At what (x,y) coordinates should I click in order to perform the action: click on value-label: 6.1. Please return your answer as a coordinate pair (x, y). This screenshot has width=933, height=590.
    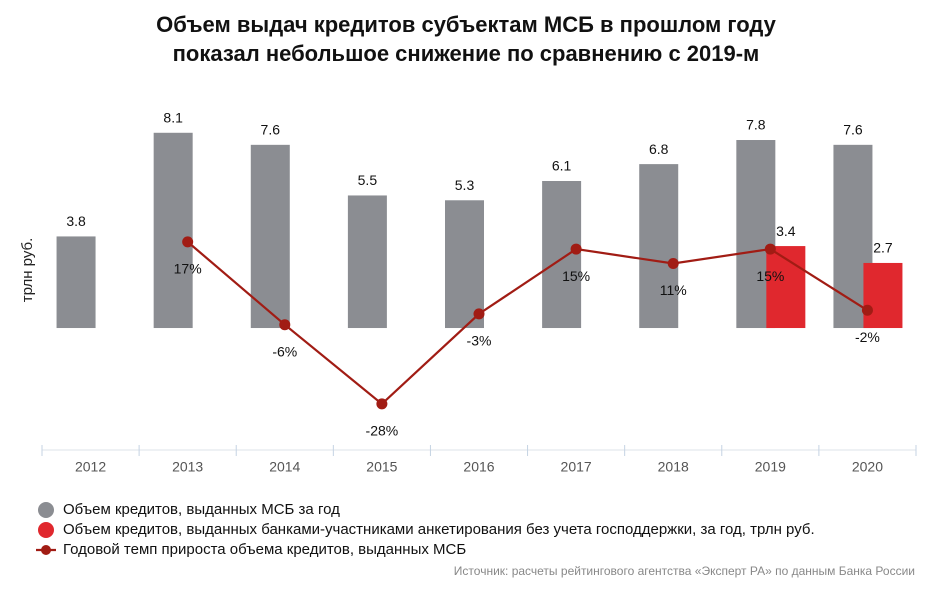
    Looking at the image, I should click on (562, 166).